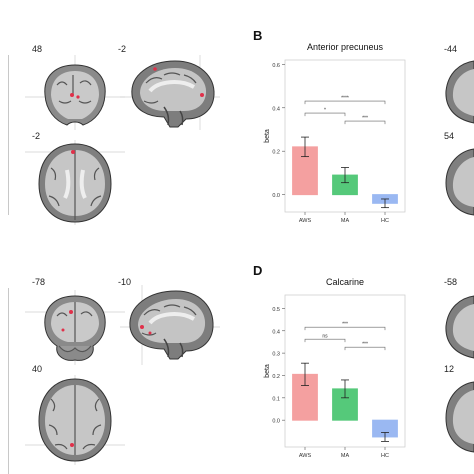 The height and width of the screenshot is (474, 474). What do you see at coordinates (345, 99) in the screenshot?
I see `significance-label: ****` at bounding box center [345, 99].